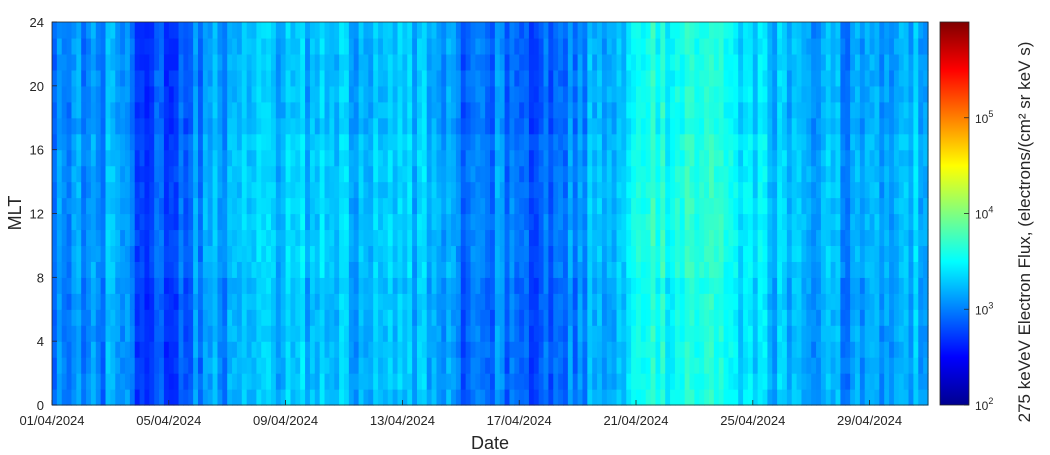  I want to click on x-tick-label: 25/04/2024, so click(752, 420).